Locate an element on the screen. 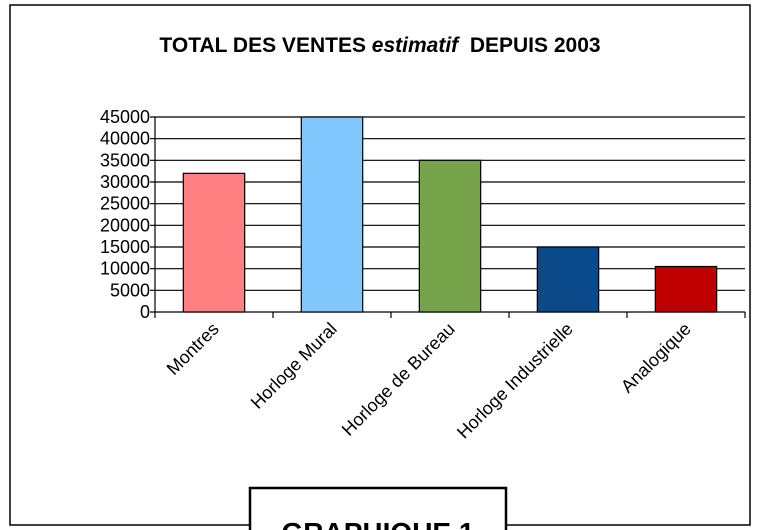 This screenshot has height=530, width=759. y-tick-label: 40000 is located at coordinates (125, 139).